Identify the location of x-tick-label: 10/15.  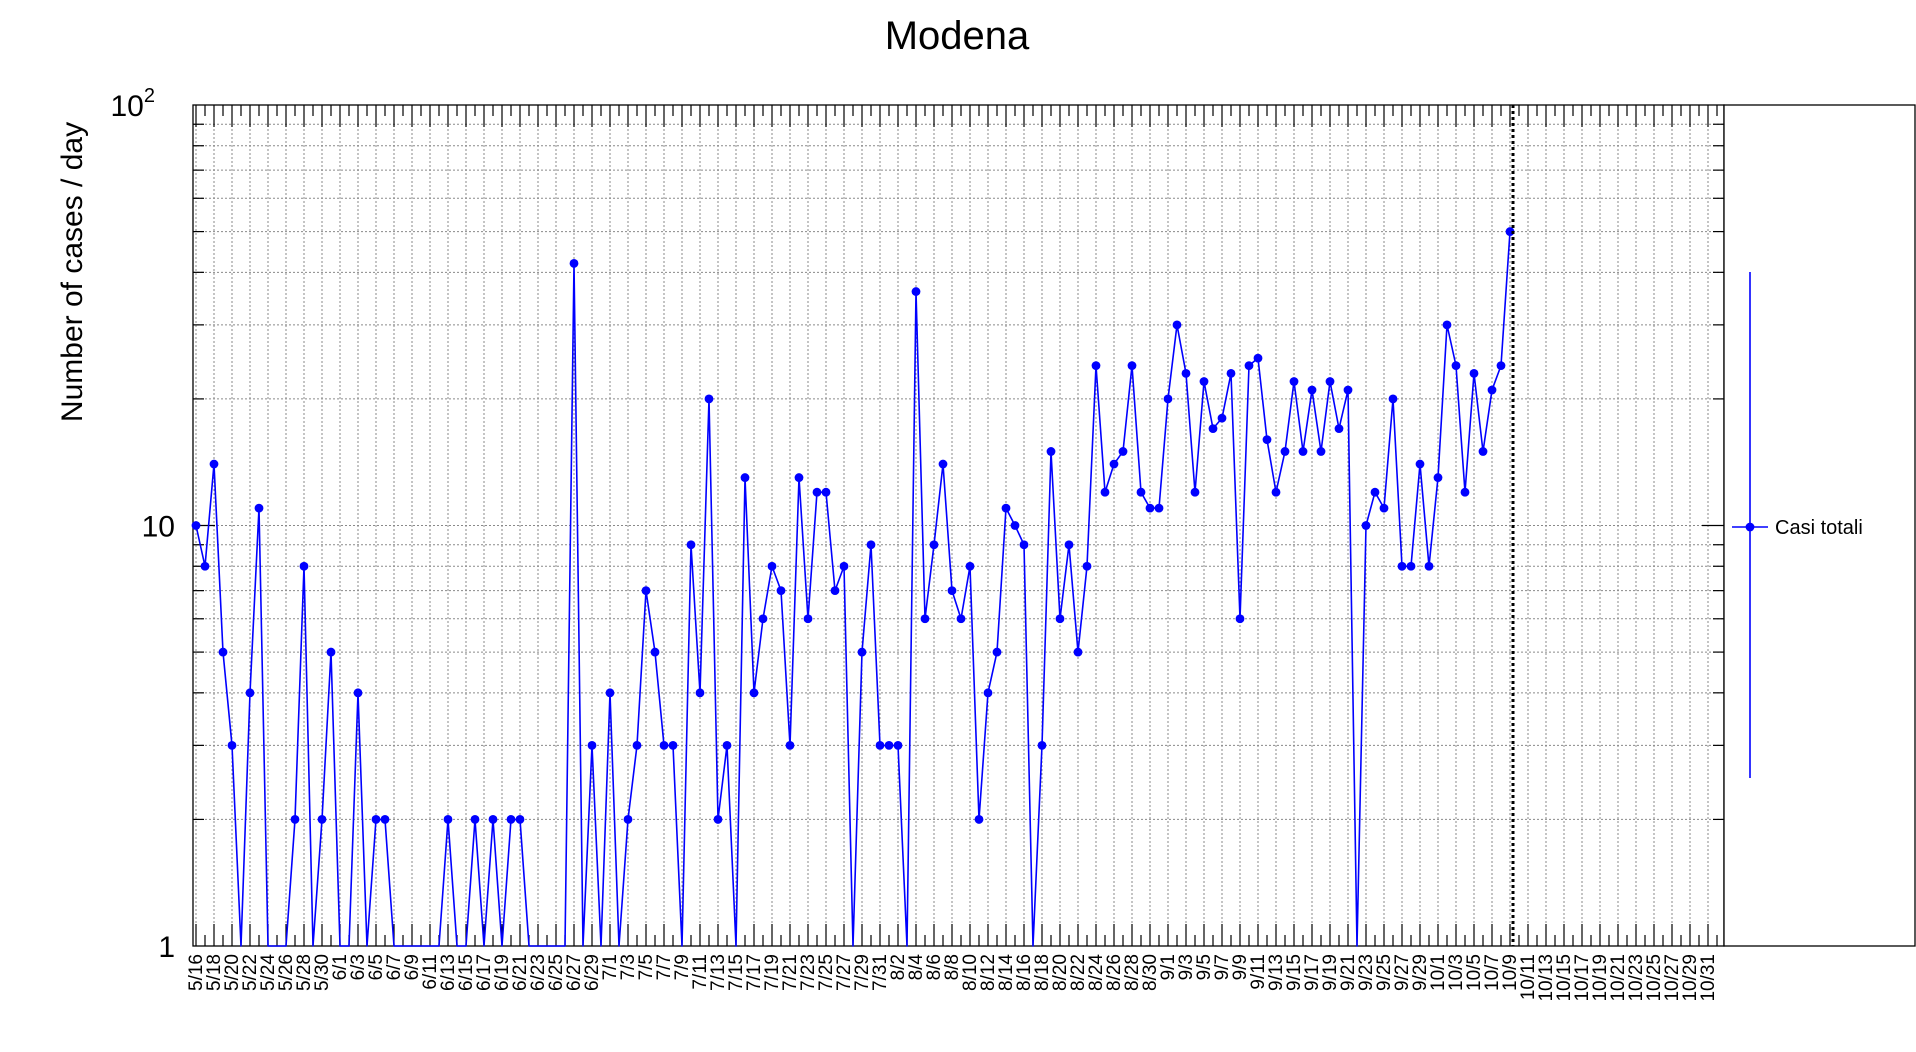
(1564, 978).